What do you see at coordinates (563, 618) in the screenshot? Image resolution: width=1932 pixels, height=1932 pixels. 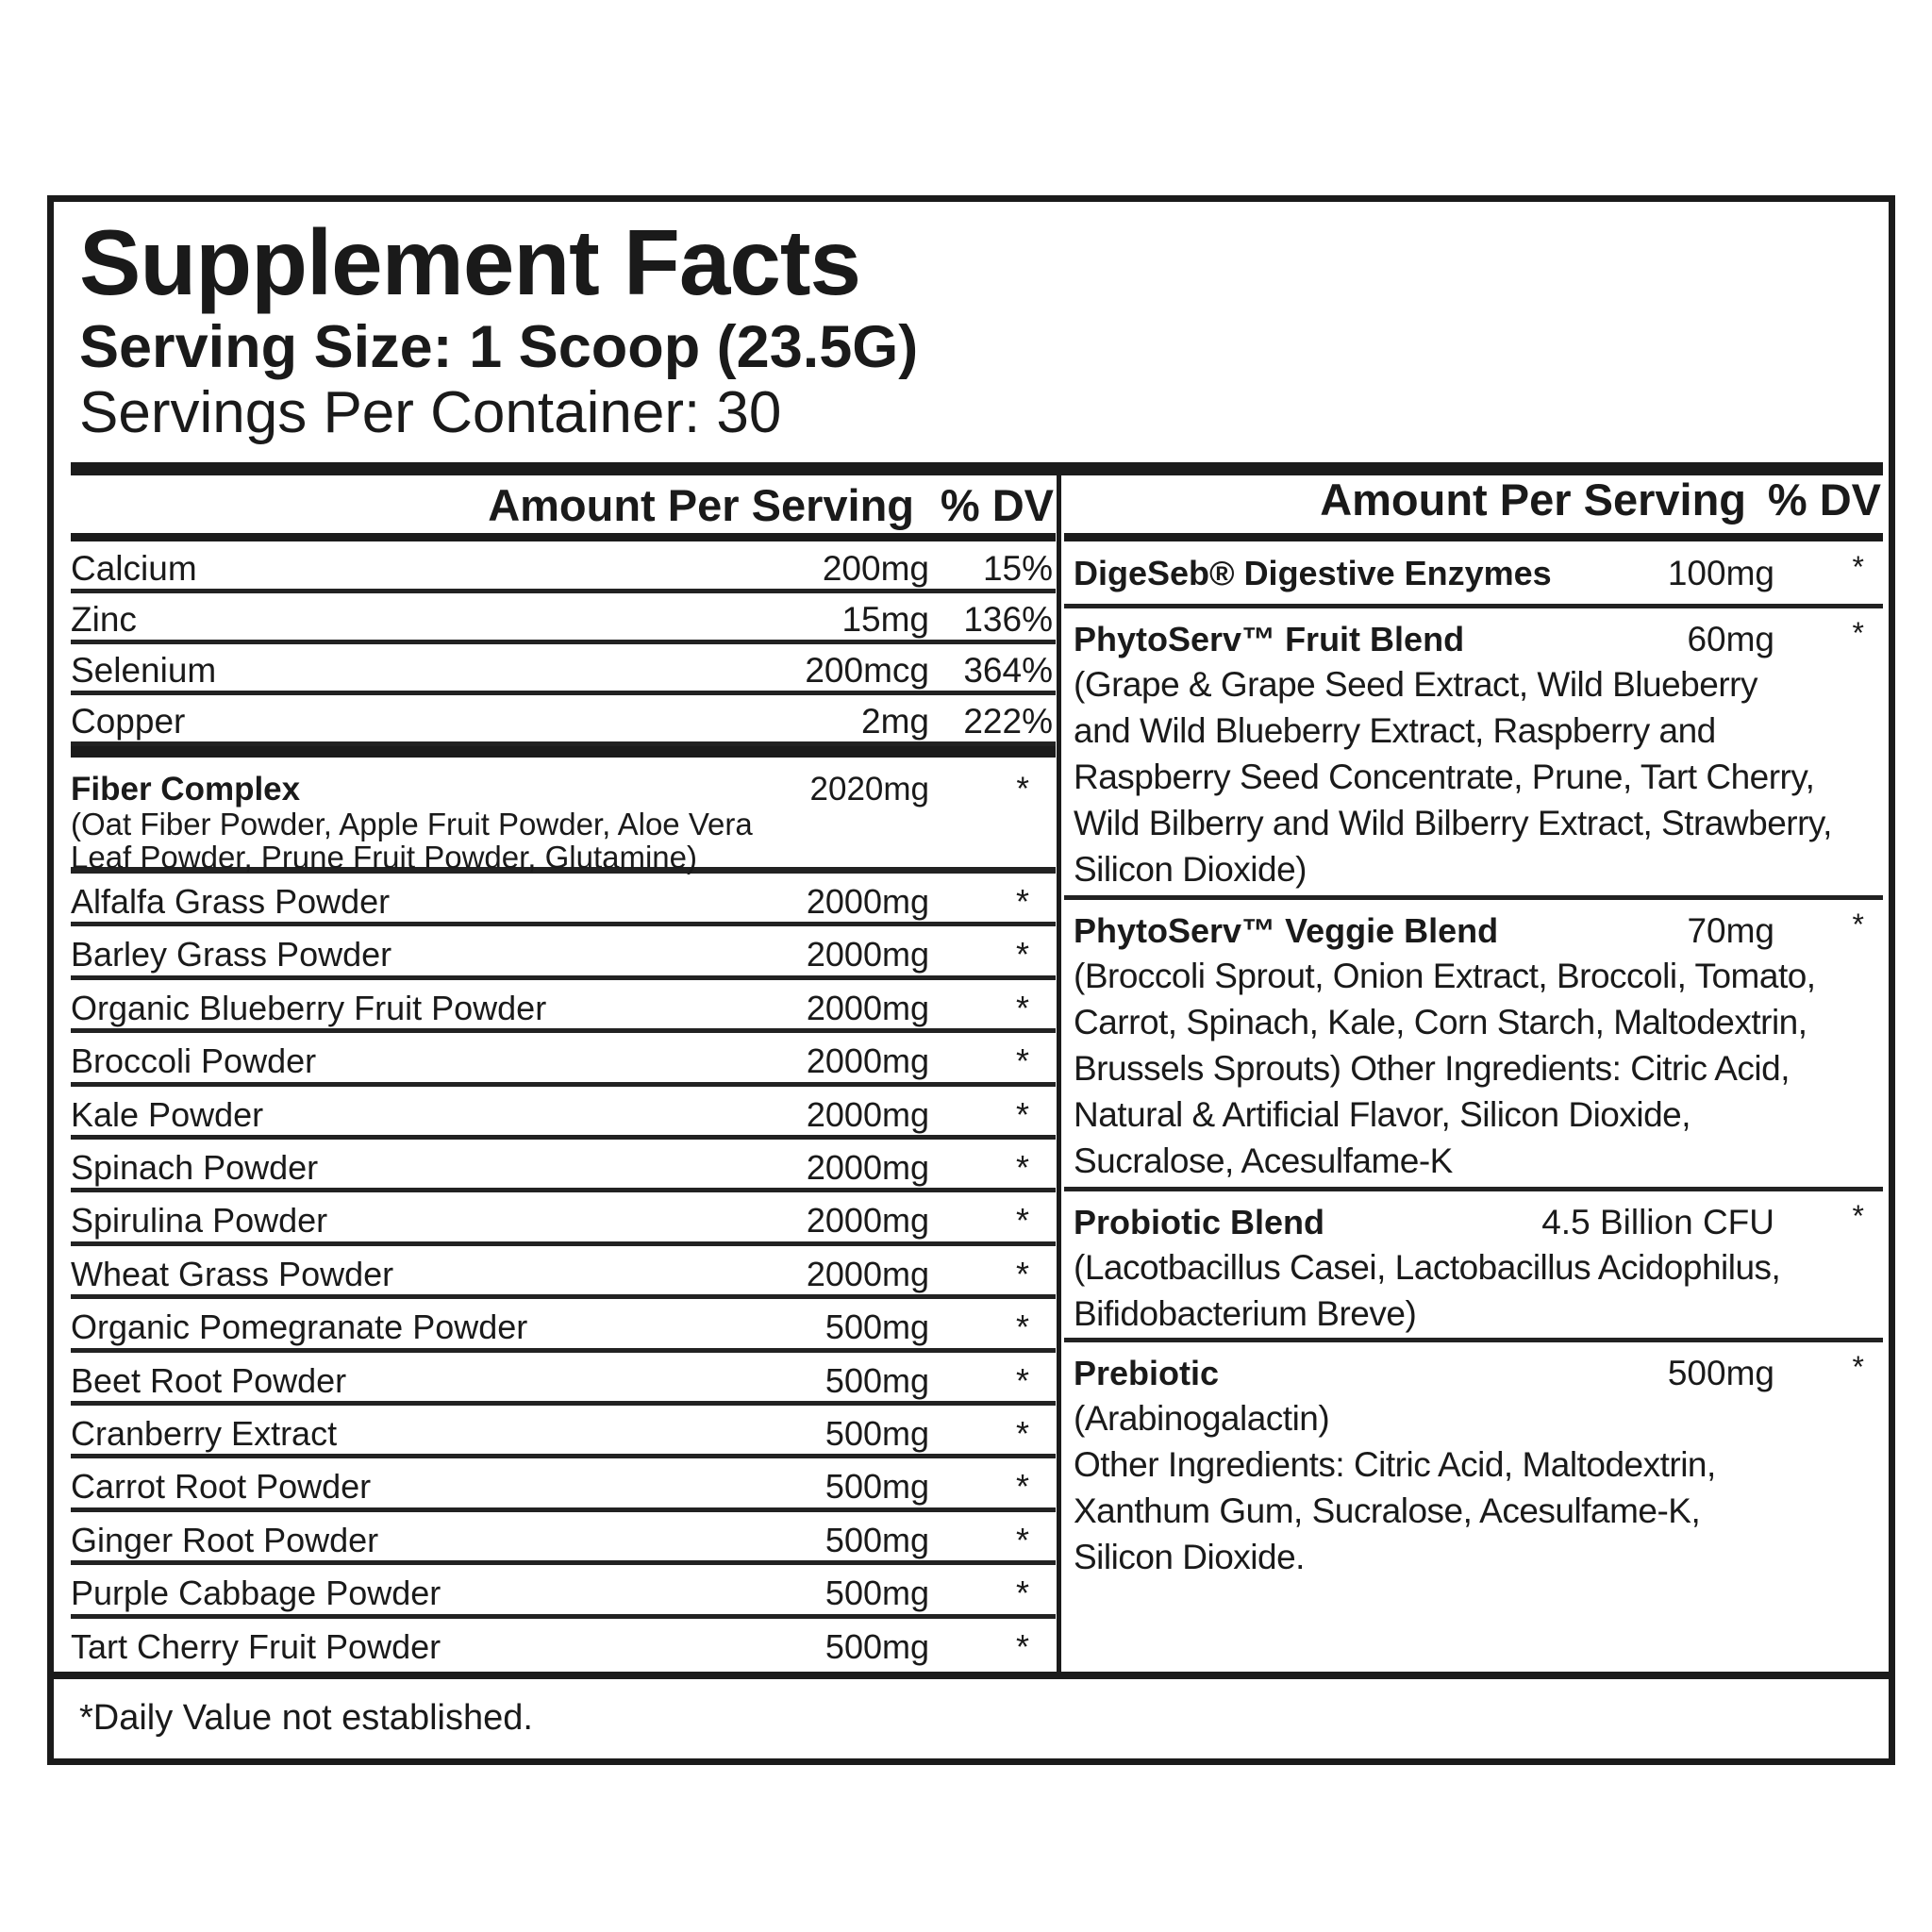 I see `mineral-row: Zinc 15mg 136%` at bounding box center [563, 618].